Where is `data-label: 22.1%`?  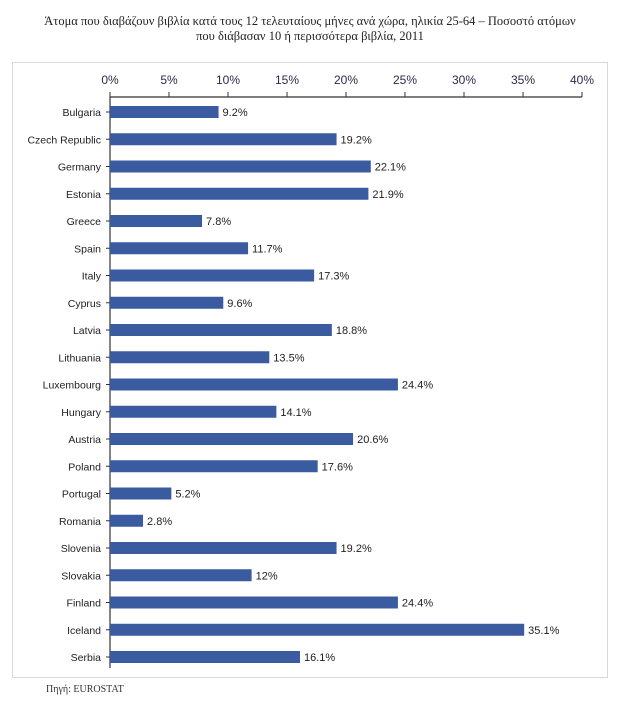
data-label: 22.1% is located at coordinates (390, 168).